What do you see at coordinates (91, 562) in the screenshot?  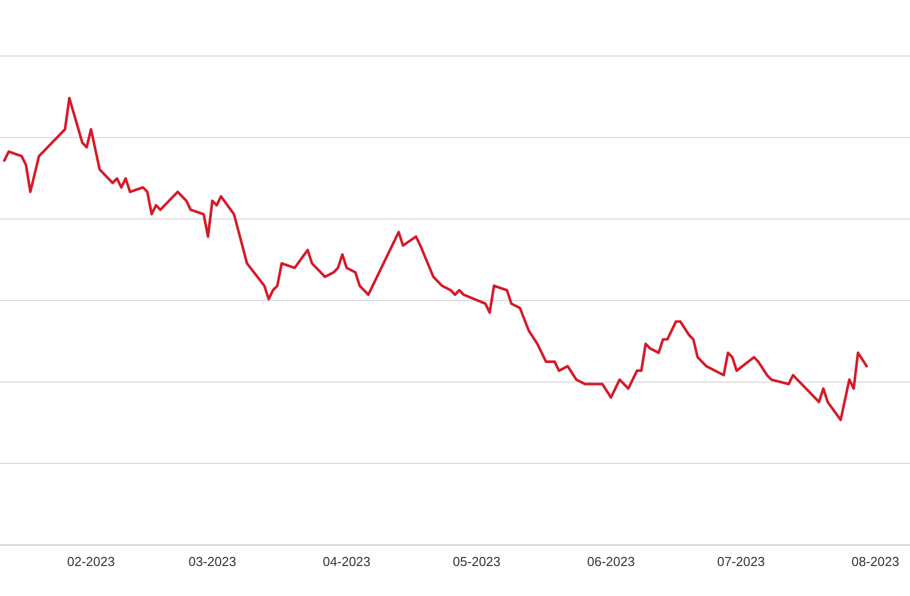 I see `x-tick-label: 02-2023` at bounding box center [91, 562].